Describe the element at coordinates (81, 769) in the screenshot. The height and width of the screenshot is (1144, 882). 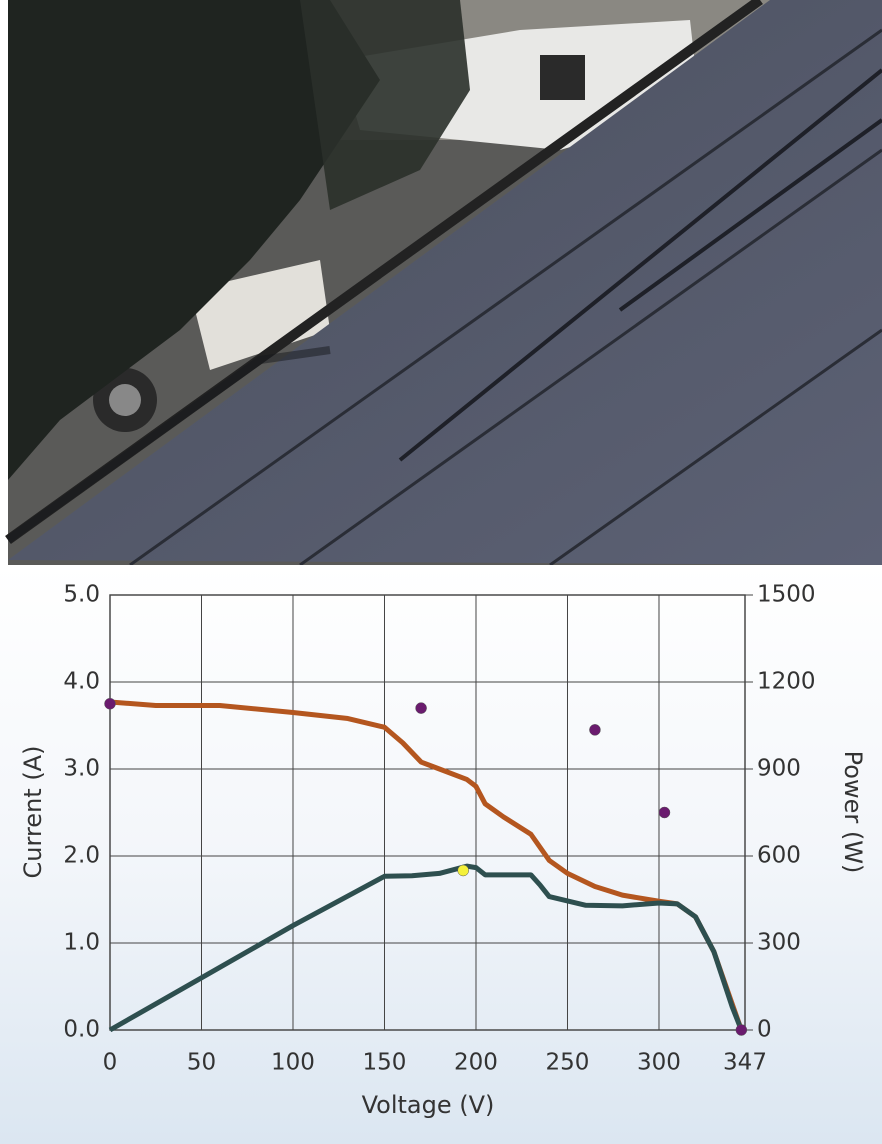
I see `y-tick-label: 3.0` at that location.